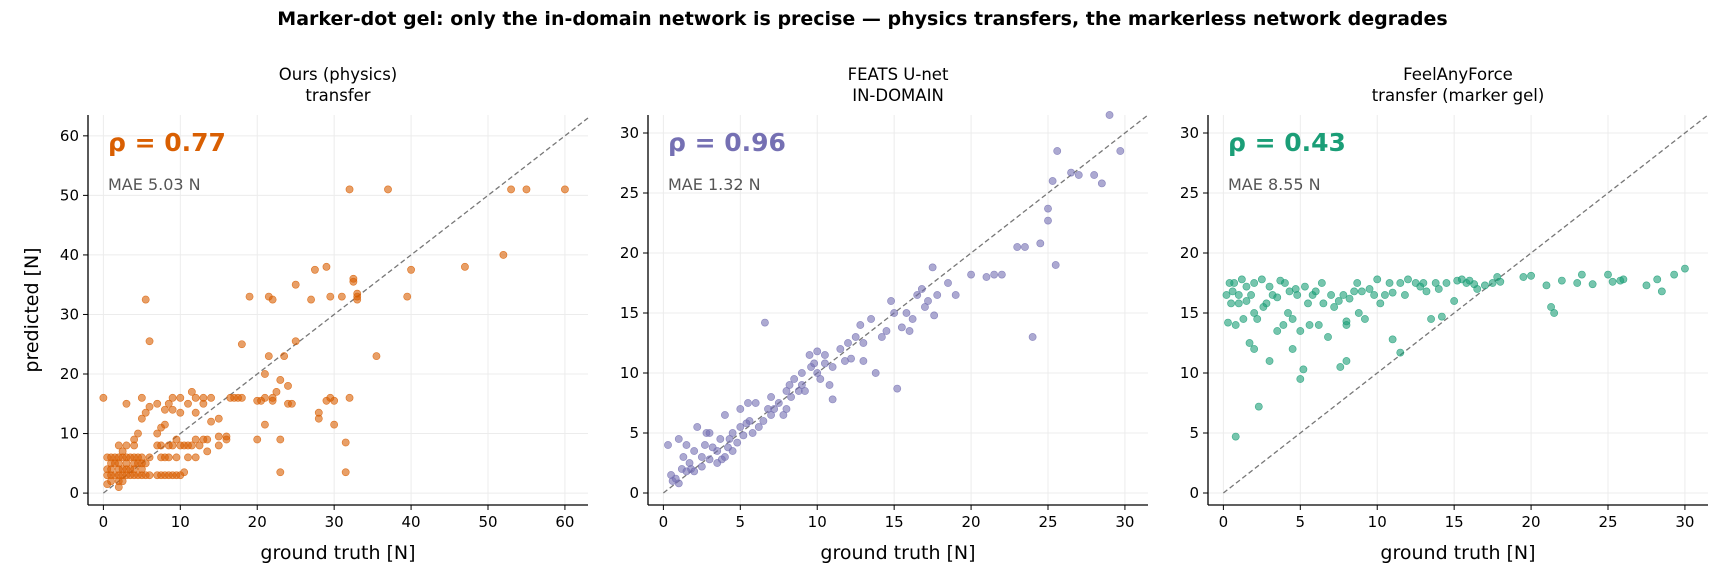  I want to click on panel-title-line: Ours (physics), so click(338, 74).